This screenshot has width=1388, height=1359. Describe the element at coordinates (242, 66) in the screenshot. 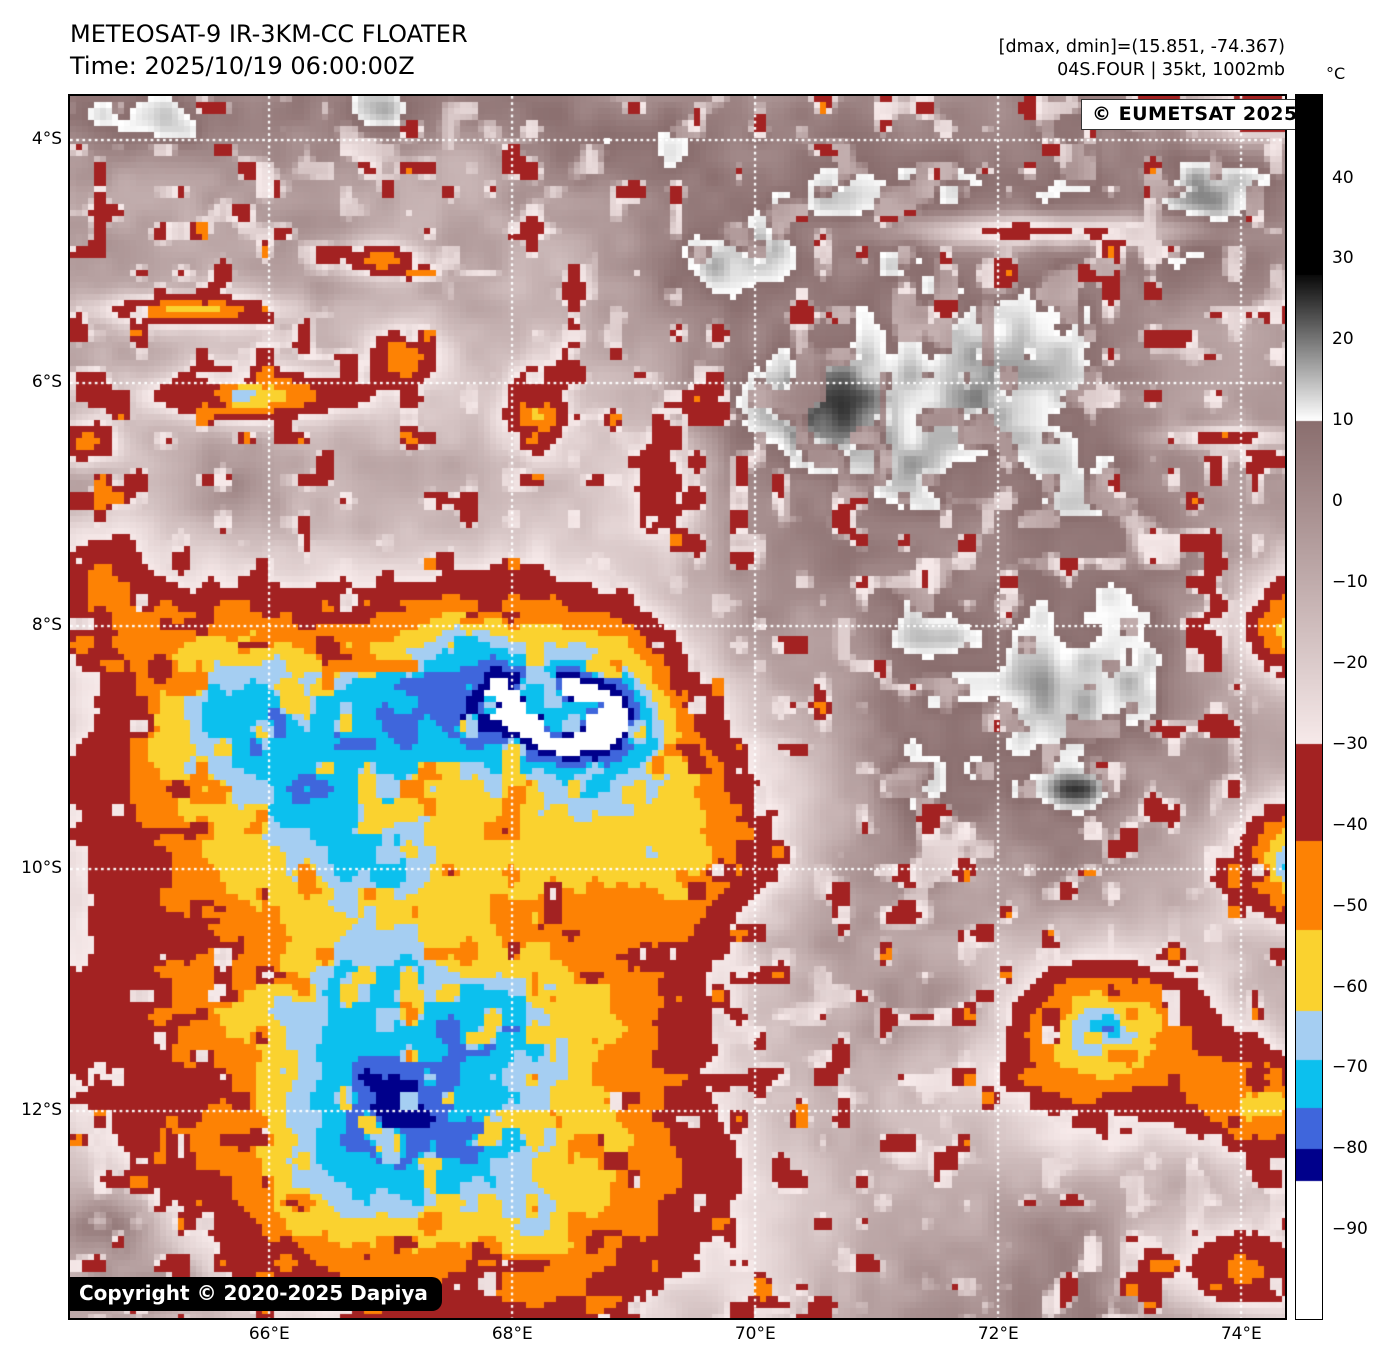

I see `page-subtitle-time: Time: 2025/10/19 06:00:00Z` at that location.